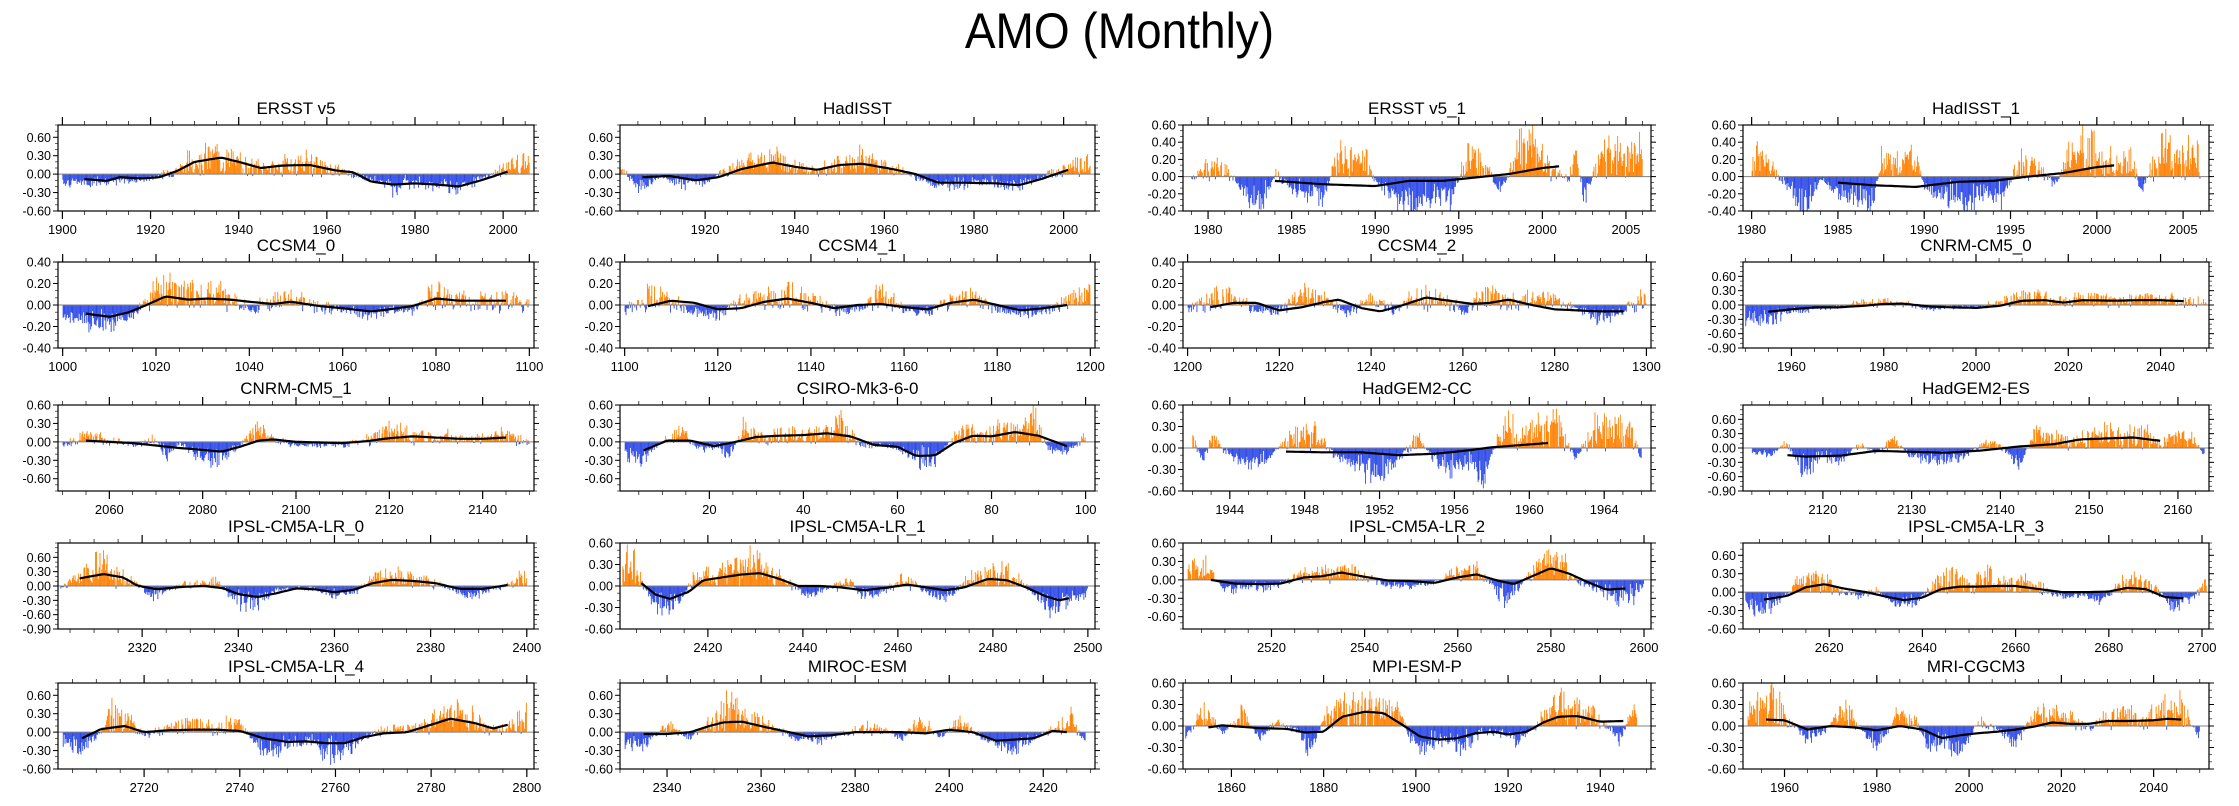 The image size is (2239, 806). What do you see at coordinates (718, 366) in the screenshot?
I see `x-tick-label: 1120` at bounding box center [718, 366].